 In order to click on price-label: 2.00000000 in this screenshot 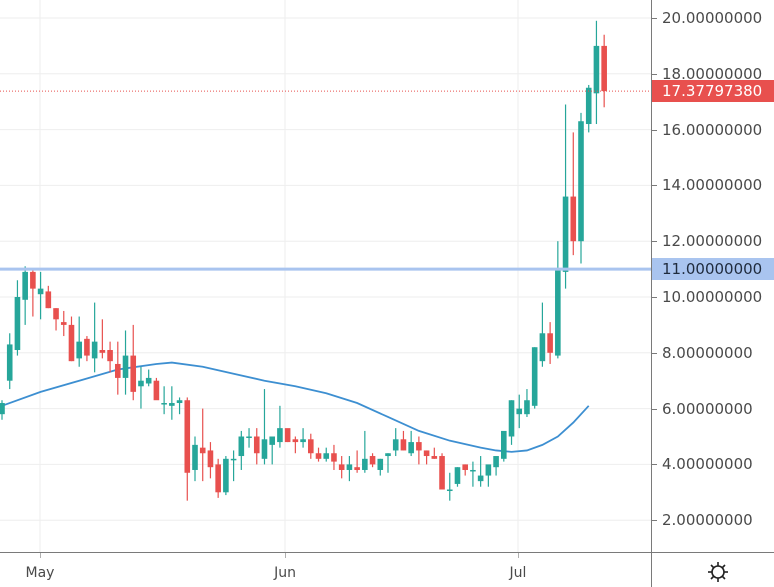, I will do `click(707, 520)`.